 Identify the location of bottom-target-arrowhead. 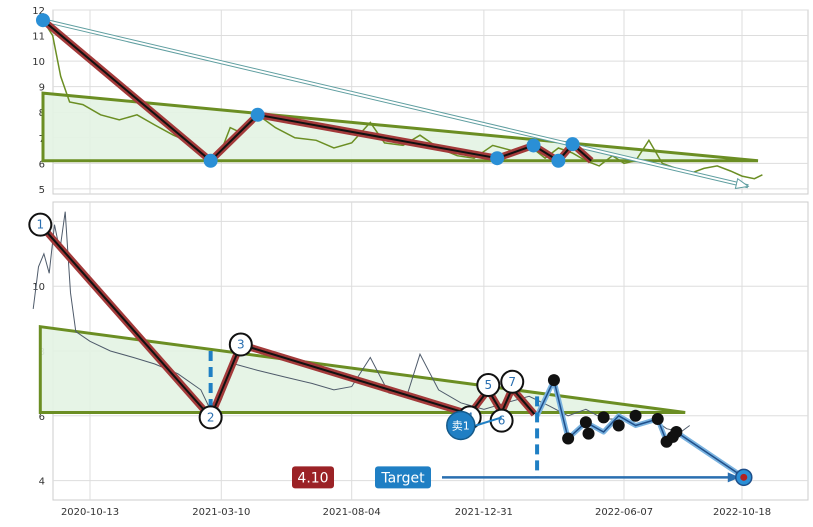
(733, 477).